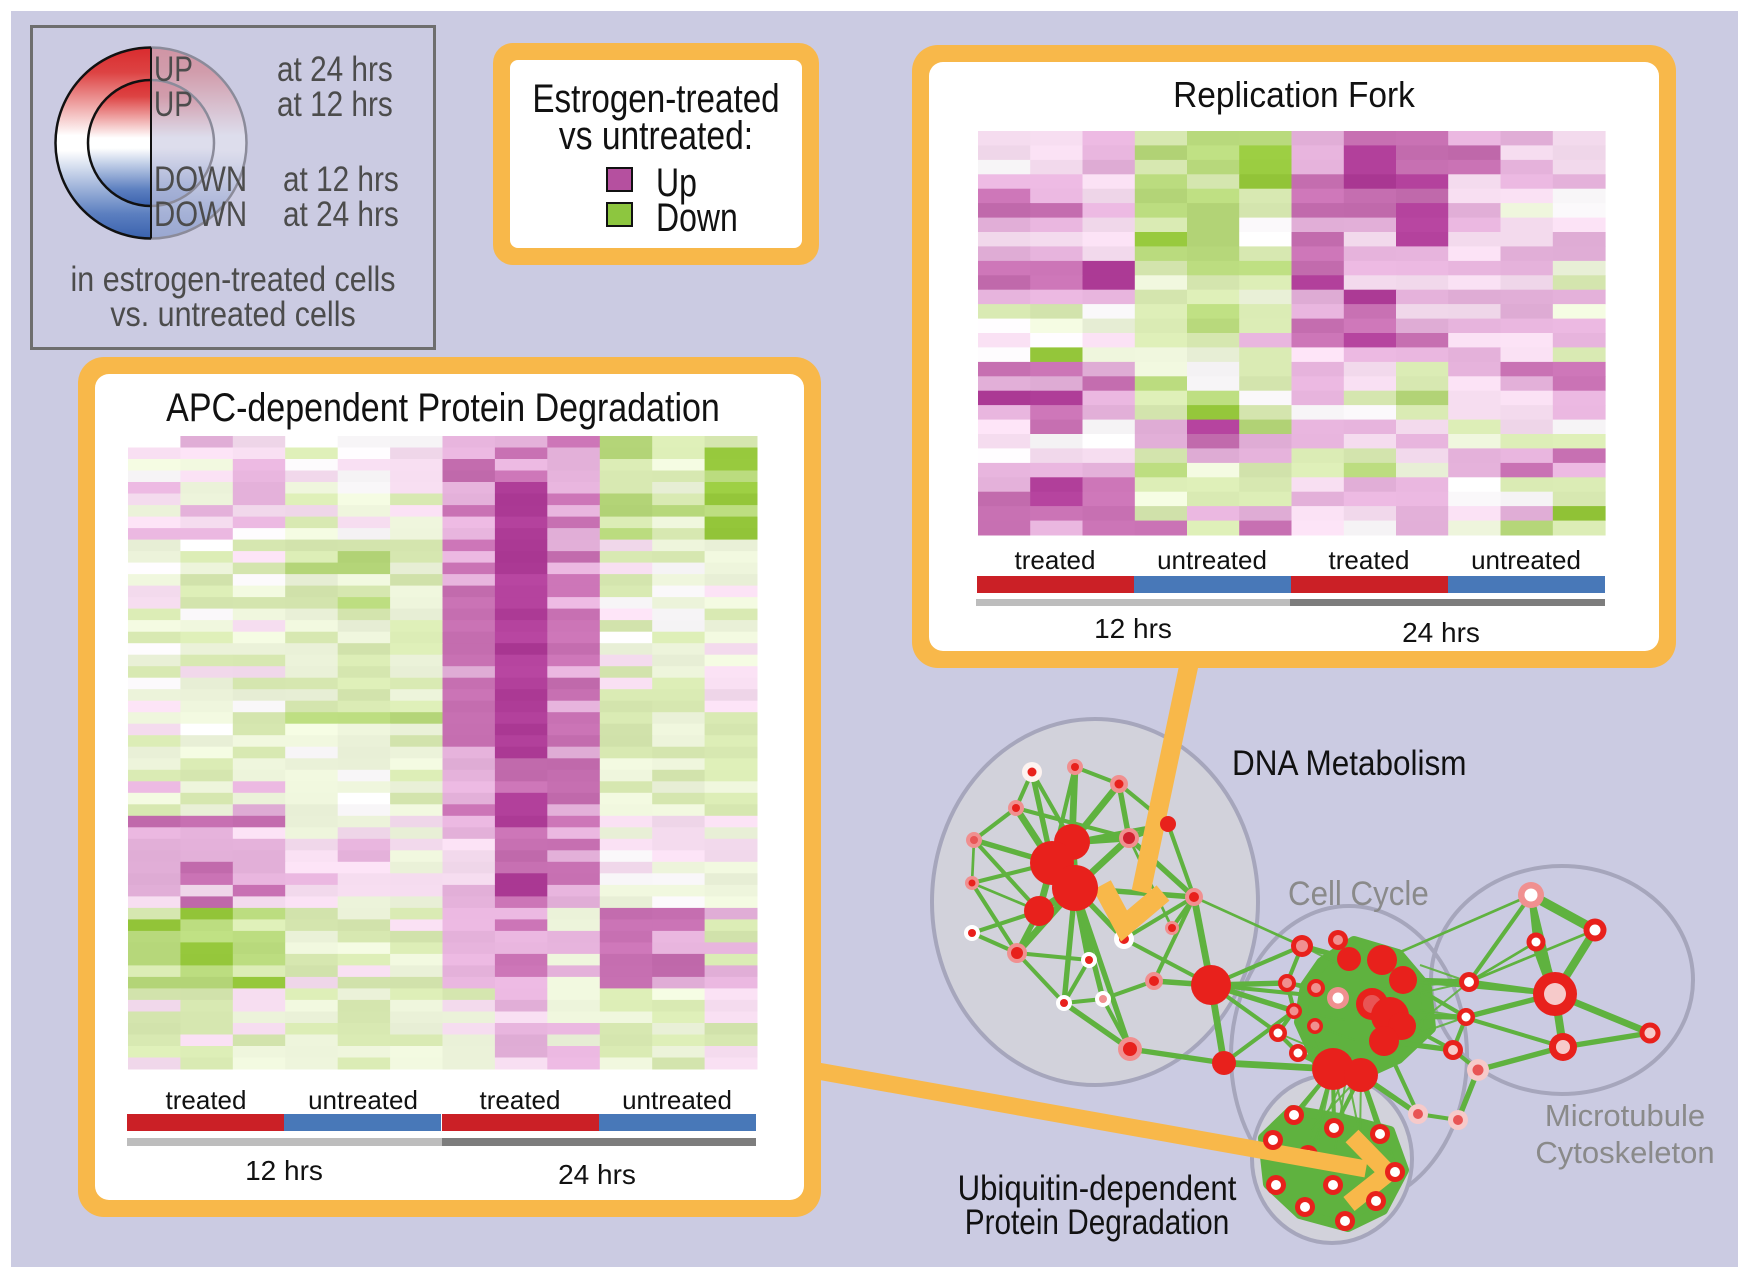 The height and width of the screenshot is (1279, 1750). What do you see at coordinates (1097, 1188) in the screenshot?
I see `svg-text: Ubiquitin-dependent` at bounding box center [1097, 1188].